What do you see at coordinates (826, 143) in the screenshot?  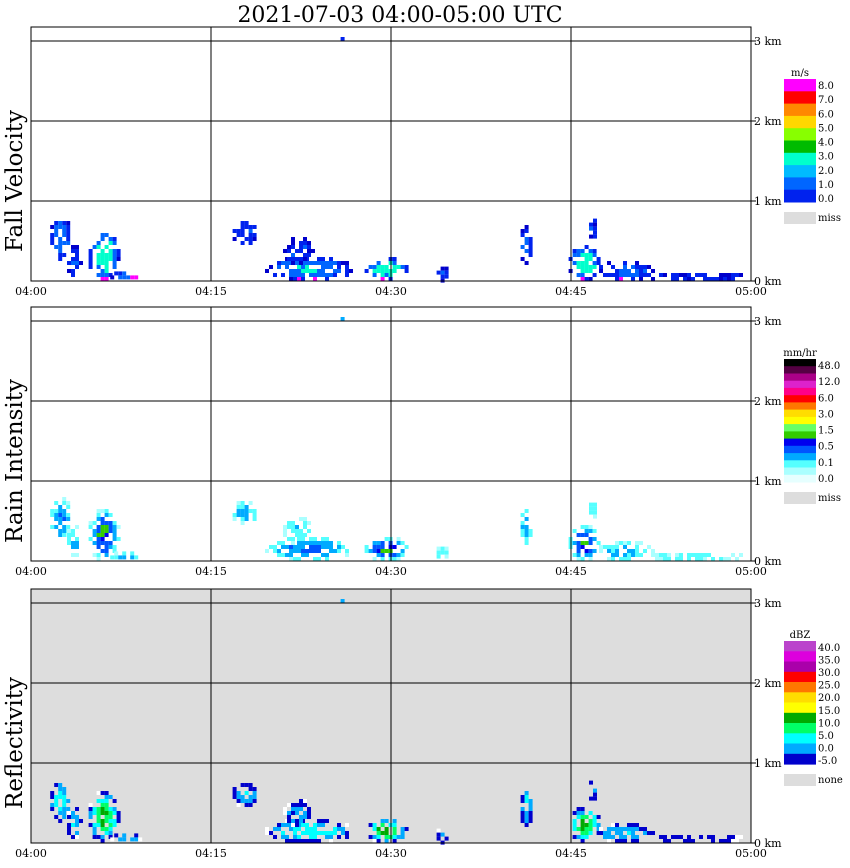 I see `colorbar-level: 4.0` at bounding box center [826, 143].